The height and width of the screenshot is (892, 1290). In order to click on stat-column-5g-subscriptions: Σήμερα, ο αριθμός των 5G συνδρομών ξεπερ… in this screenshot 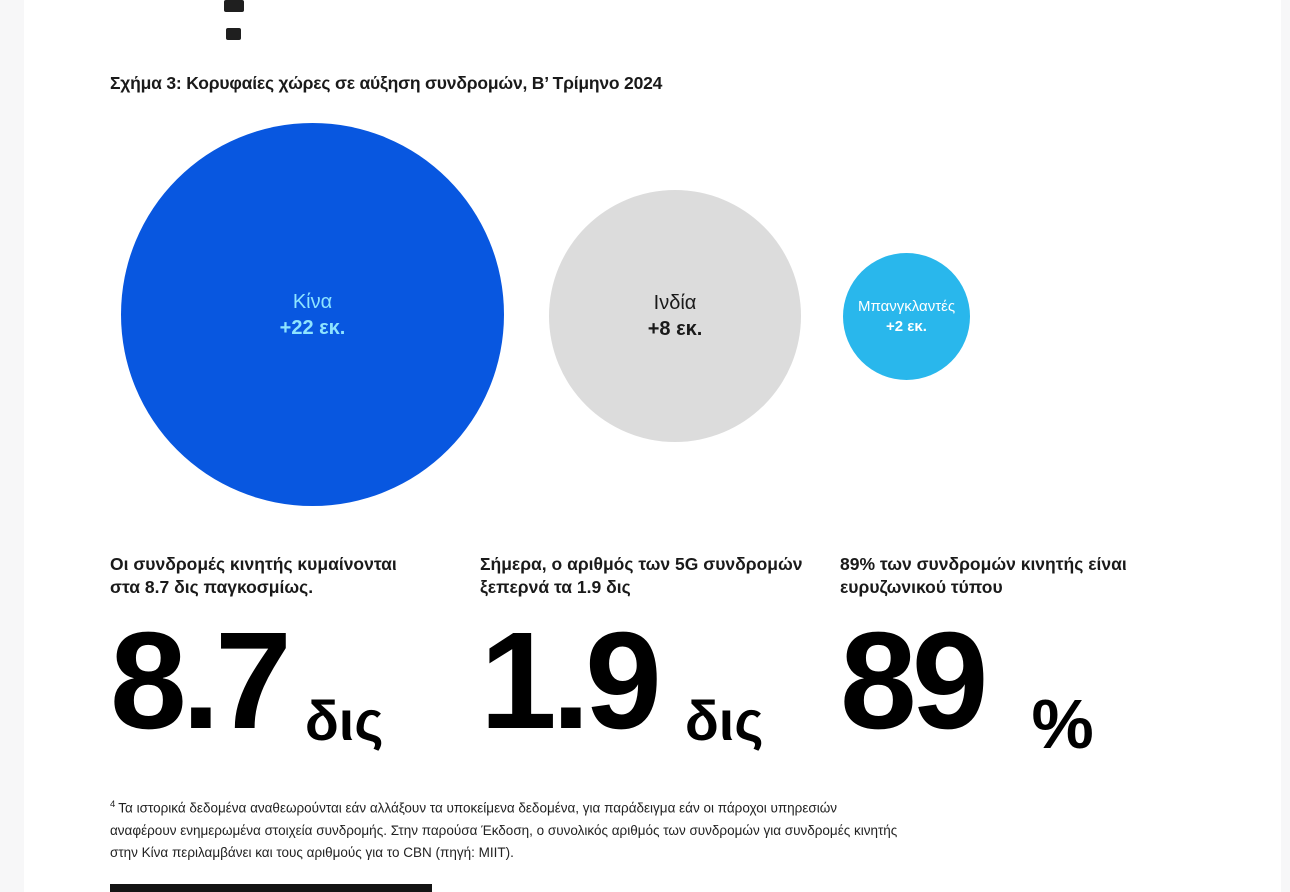, I will do `click(641, 655)`.